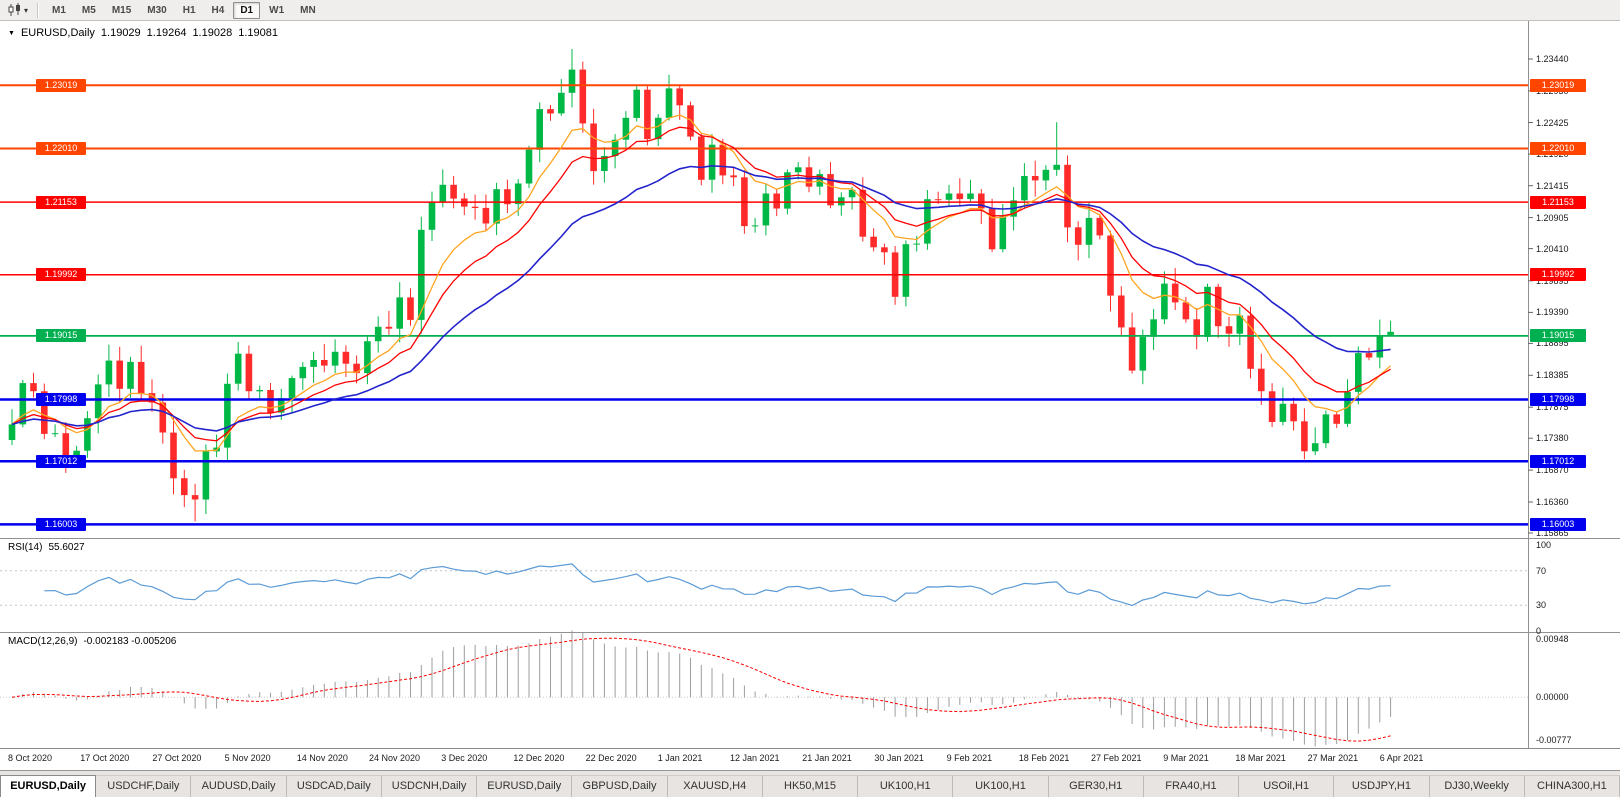 This screenshot has width=1620, height=797. I want to click on chart-tab-usdcnh-daily: USDCNH,Daily, so click(429, 786).